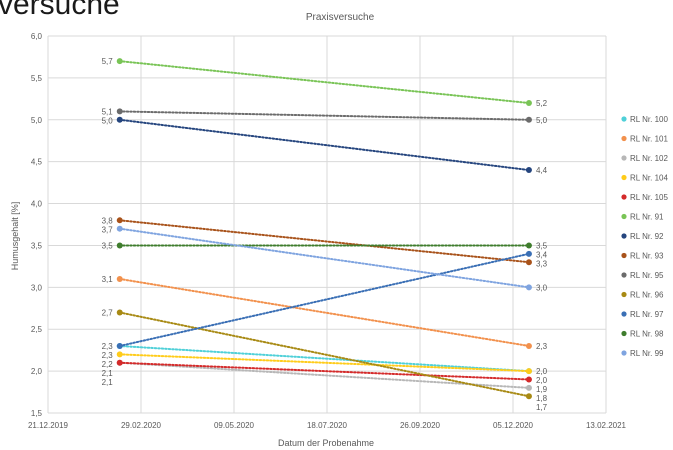 The width and height of the screenshot is (673, 450). Describe the element at coordinates (606, 425) in the screenshot. I see `x-tick-label: 13.02.2021` at that location.